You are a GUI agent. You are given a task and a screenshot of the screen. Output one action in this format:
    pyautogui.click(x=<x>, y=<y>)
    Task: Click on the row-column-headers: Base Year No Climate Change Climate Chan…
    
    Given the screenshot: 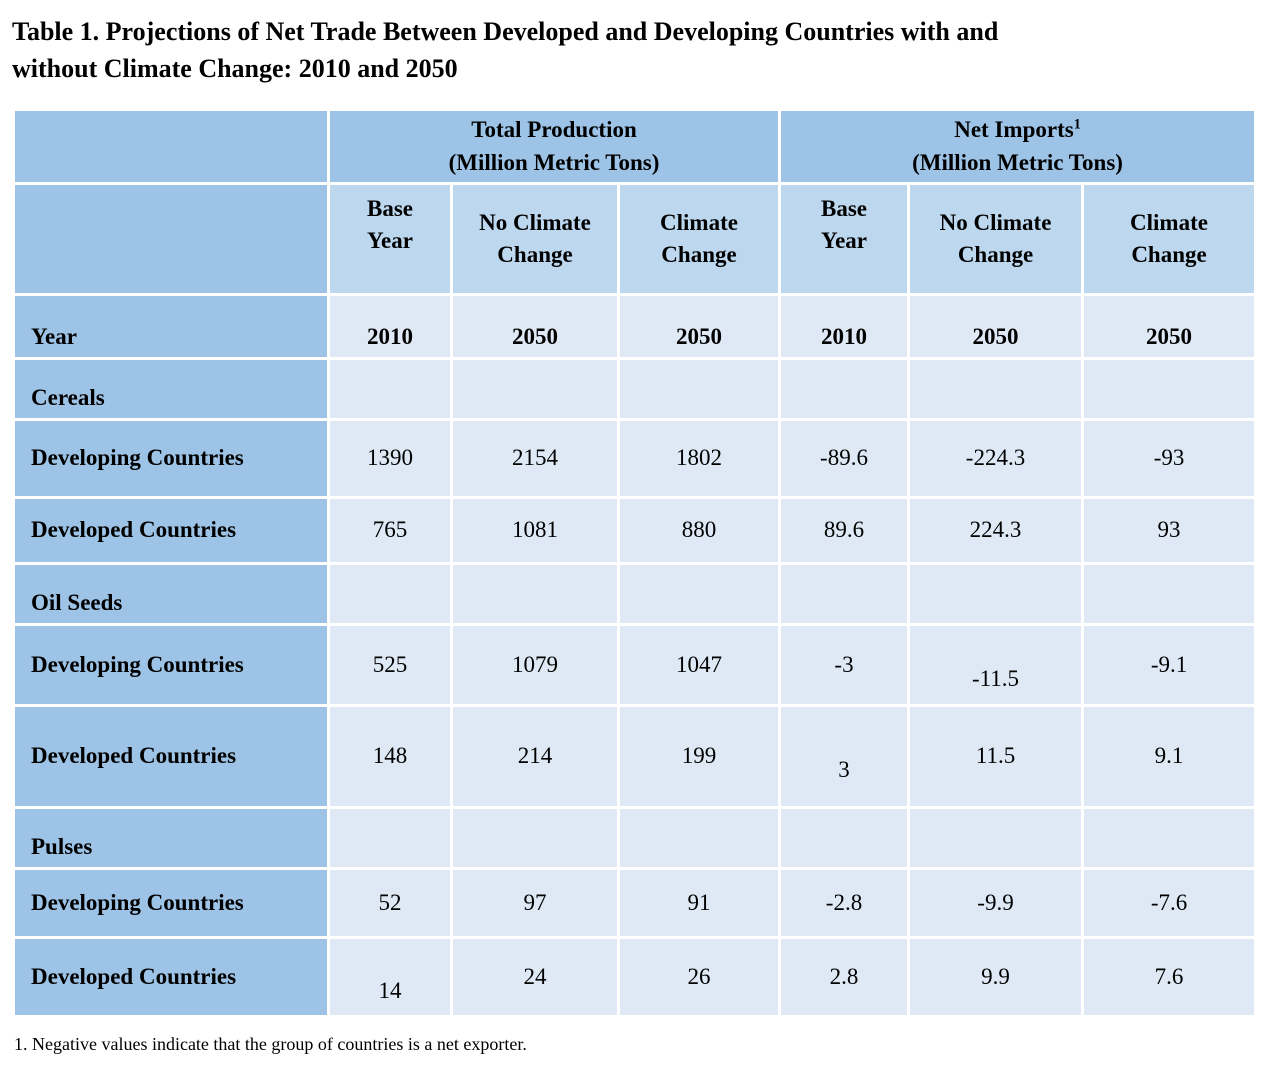 What is the action you would take?
    pyautogui.click(x=635, y=238)
    